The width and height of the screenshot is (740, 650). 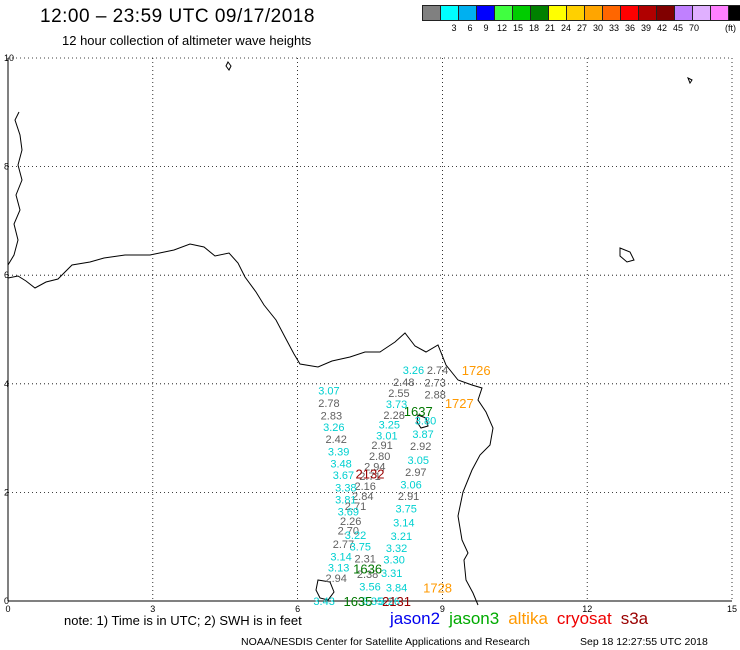 What do you see at coordinates (534, 28) in the screenshot?
I see `legend-label: 18` at bounding box center [534, 28].